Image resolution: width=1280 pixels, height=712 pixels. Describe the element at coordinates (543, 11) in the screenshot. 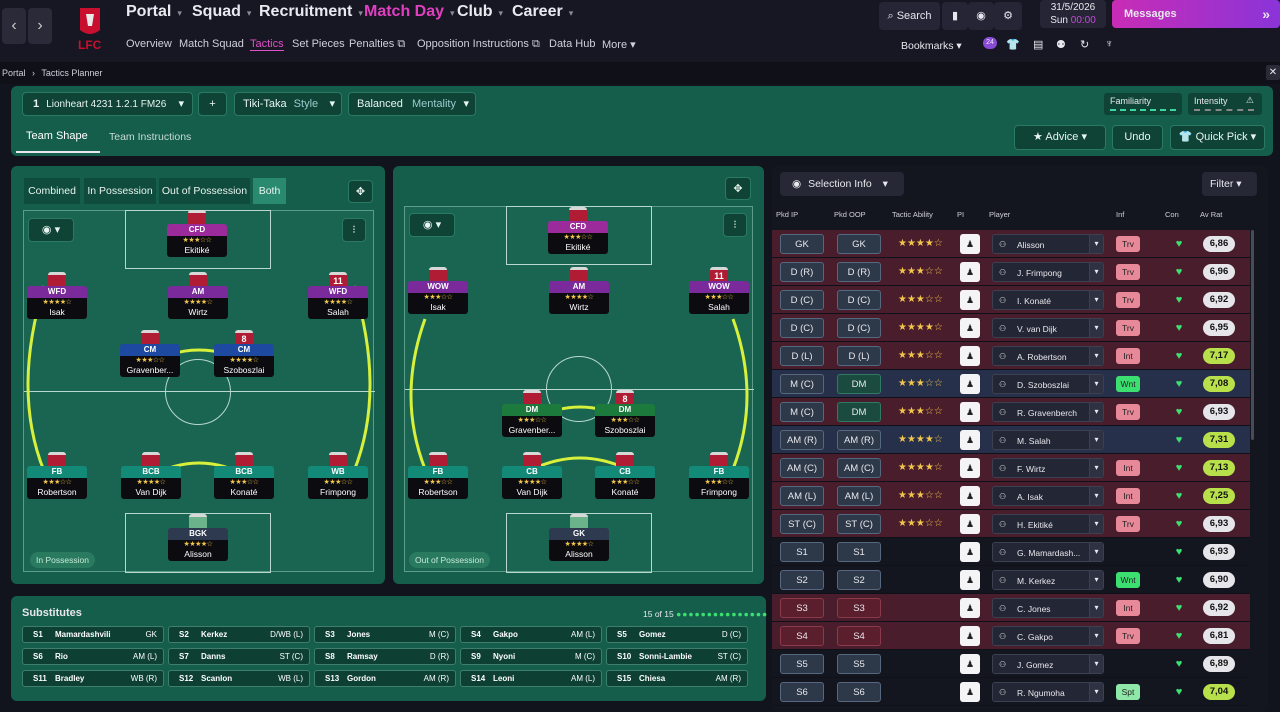

I see `nav-career: Career ▾` at that location.